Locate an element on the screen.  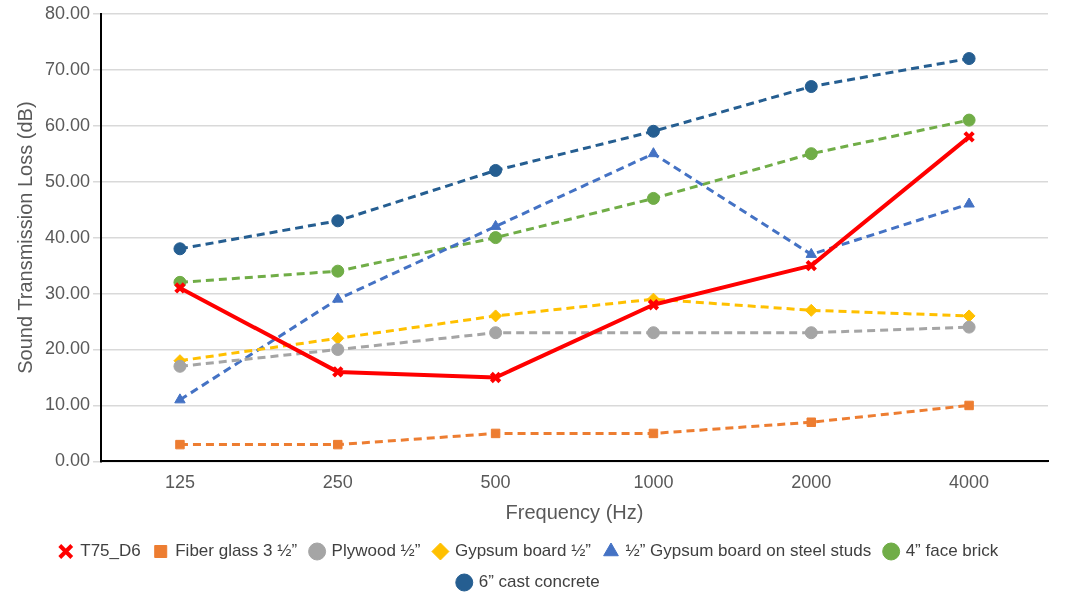
legend-label: Fiber glass 3 ½” is located at coordinates (236, 551).